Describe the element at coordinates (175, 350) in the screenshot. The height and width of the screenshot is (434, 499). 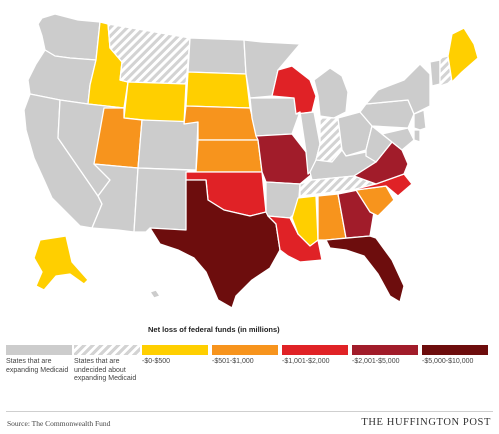
I see `legend-swatch-tier1` at that location.